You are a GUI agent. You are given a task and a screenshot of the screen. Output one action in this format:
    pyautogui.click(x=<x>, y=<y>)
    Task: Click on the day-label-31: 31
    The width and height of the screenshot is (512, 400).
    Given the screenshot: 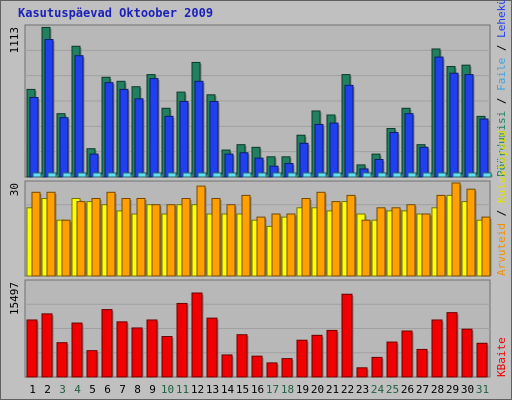 What is the action you would take?
    pyautogui.click(x=482, y=389)
    